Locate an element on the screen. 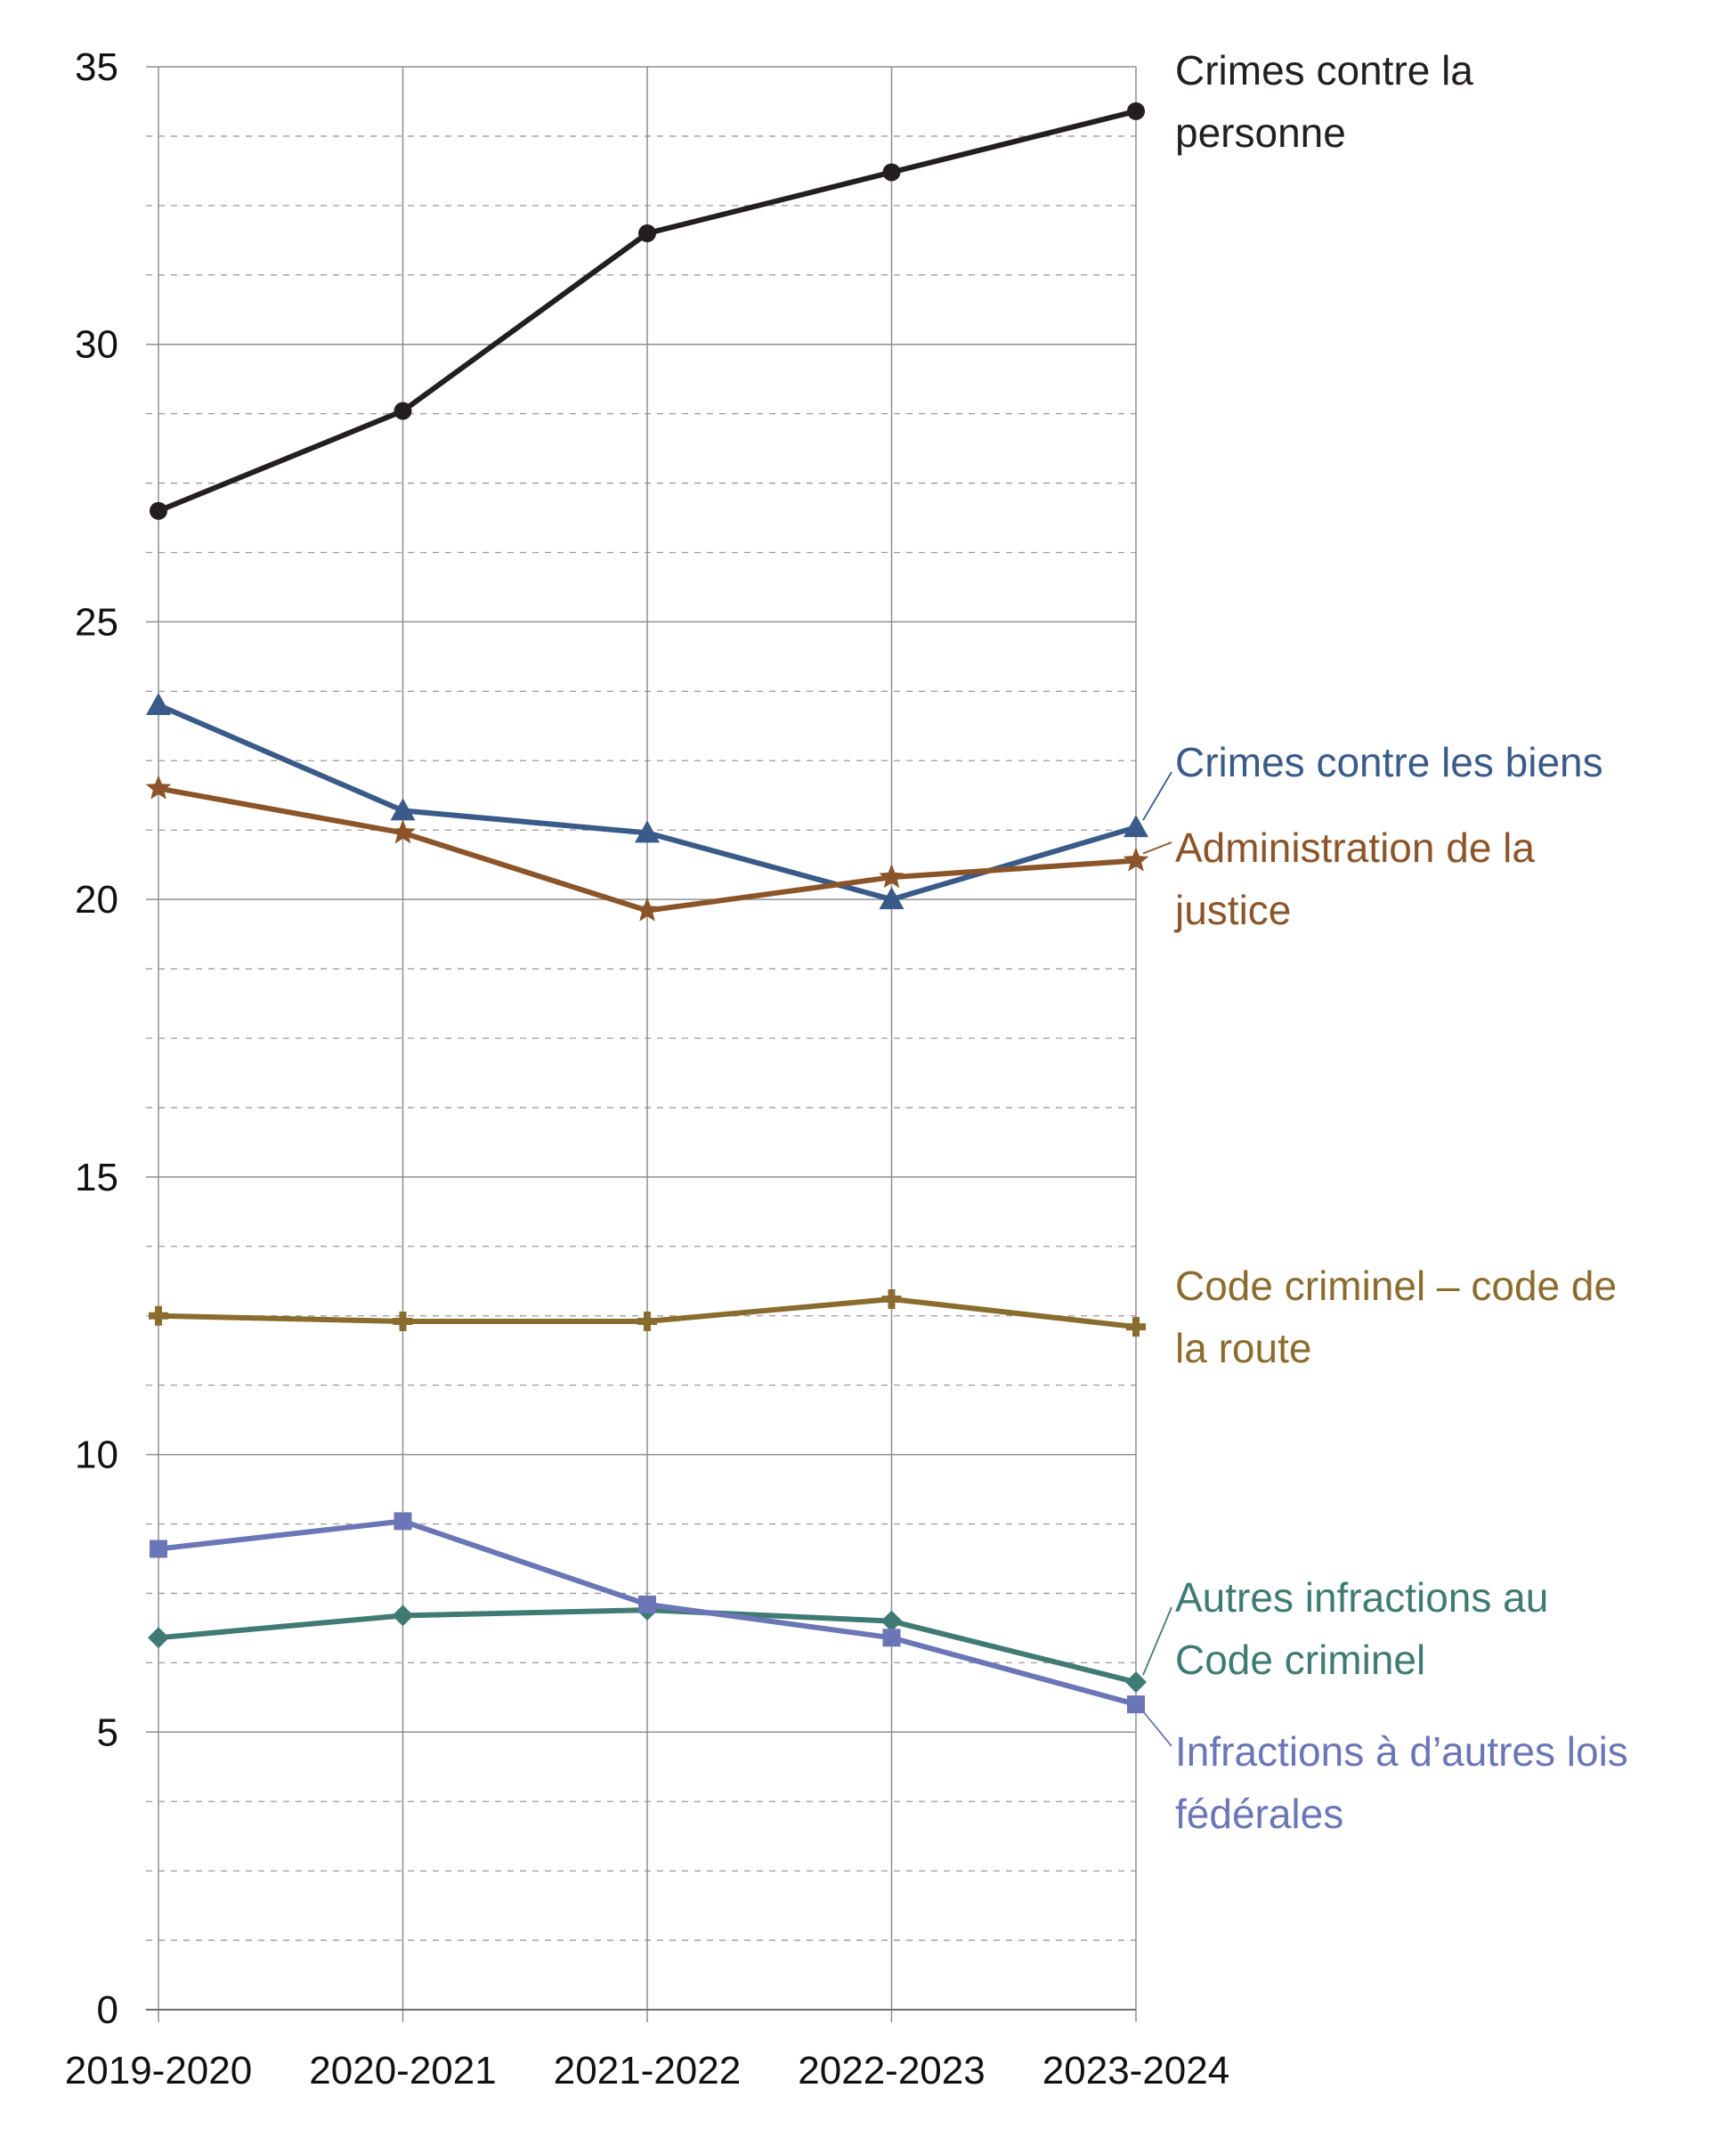 The height and width of the screenshot is (2137, 1736). series-label-line: Administration de la is located at coordinates (1355, 848).